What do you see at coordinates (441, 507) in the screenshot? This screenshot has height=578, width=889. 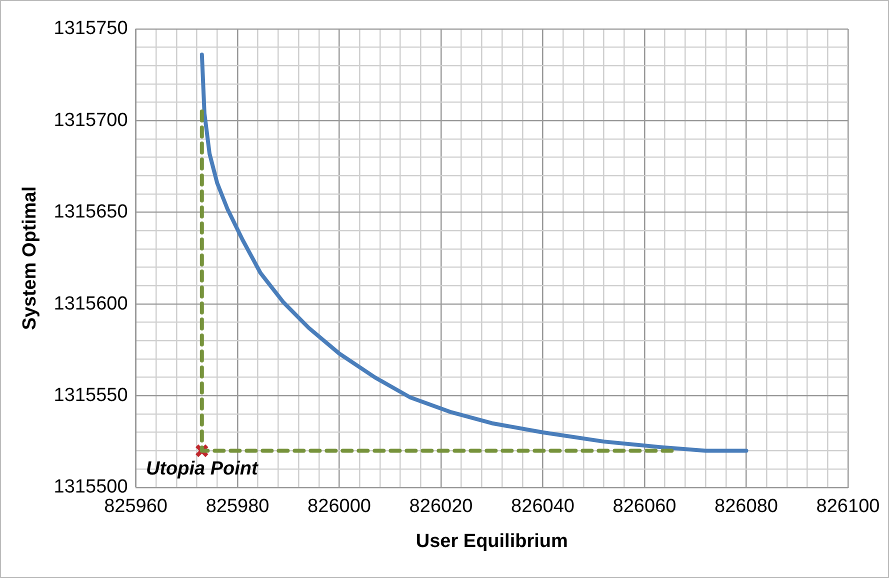 I see `x-tick-label: 826020` at bounding box center [441, 507].